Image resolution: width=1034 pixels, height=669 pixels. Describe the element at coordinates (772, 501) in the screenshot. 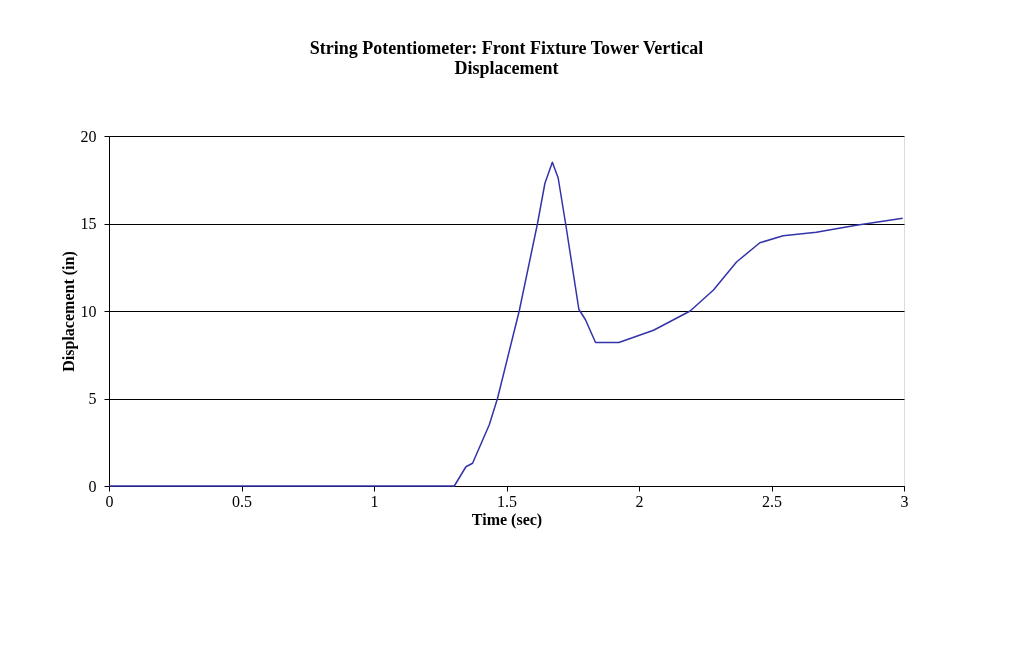

I see `x-tick-label: 2.5` at that location.